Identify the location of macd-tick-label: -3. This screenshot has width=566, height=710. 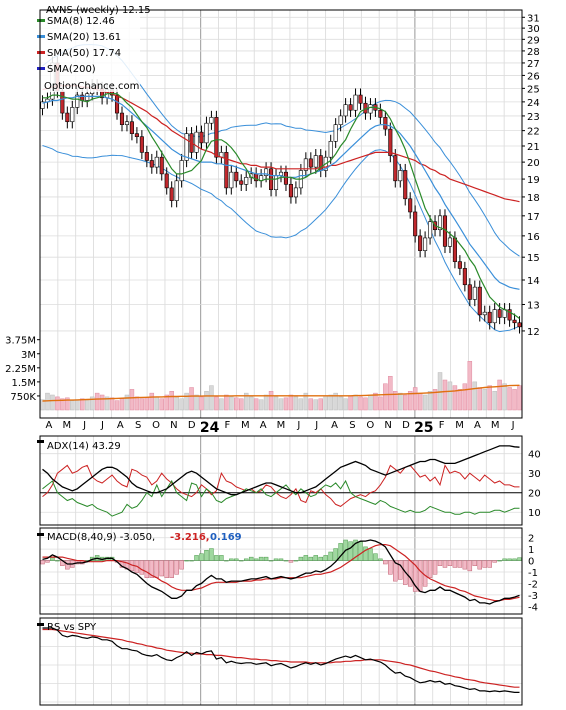
(533, 596).